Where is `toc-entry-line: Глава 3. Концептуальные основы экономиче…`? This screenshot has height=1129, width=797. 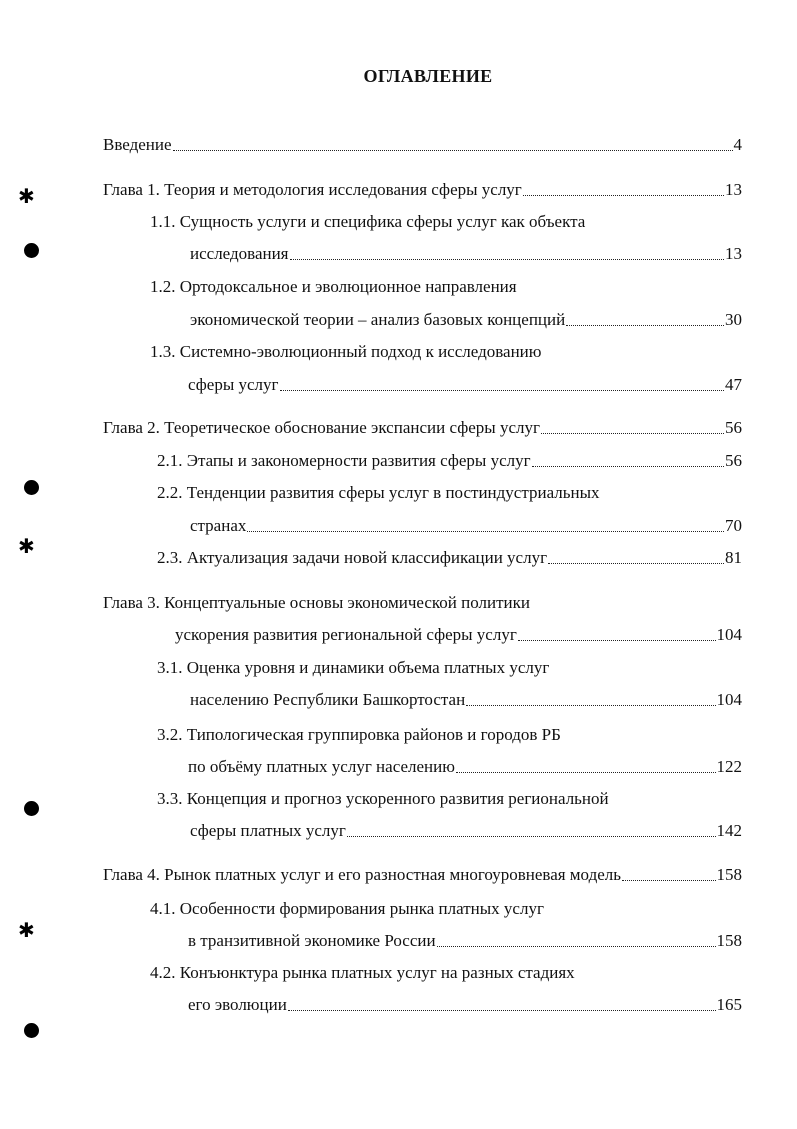 toc-entry-line: Глава 3. Концептуальные основы экономиче… is located at coordinates (316, 603).